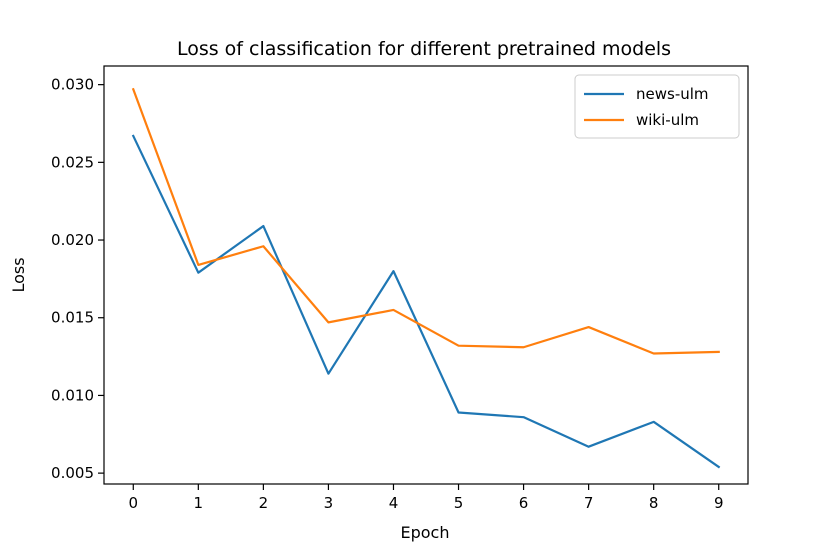  What do you see at coordinates (672, 94) in the screenshot?
I see `legend-label-news-ulm: news-ulm` at bounding box center [672, 94].